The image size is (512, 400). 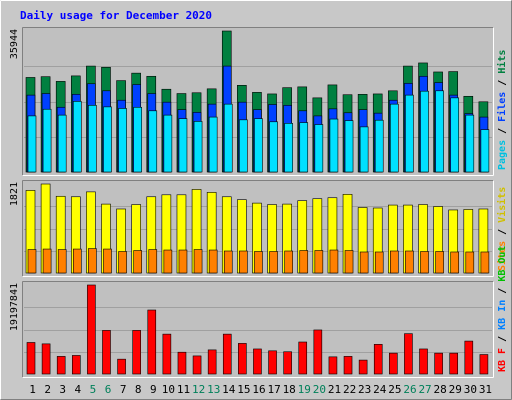 I want to click on panel-kbytes-kb-f-bar-3-fill, so click(x=61, y=365).